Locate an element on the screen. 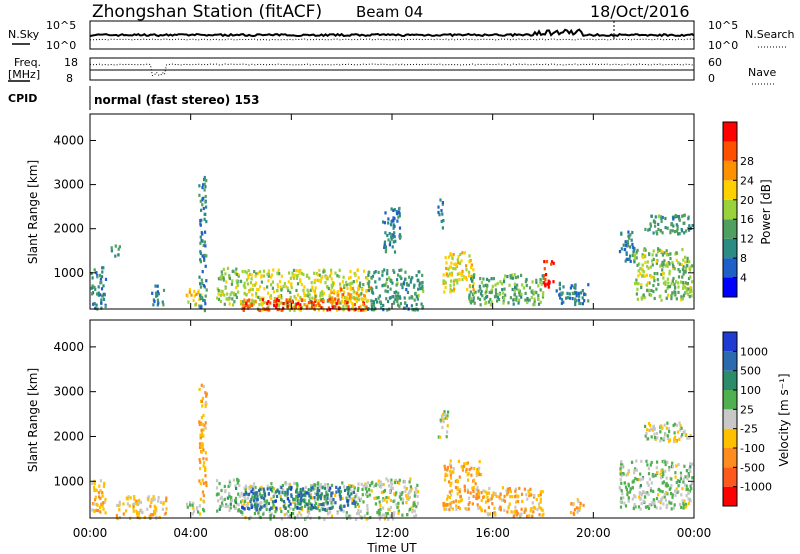 The width and height of the screenshot is (800, 554). nsearch-trace is located at coordinates (392, 39).